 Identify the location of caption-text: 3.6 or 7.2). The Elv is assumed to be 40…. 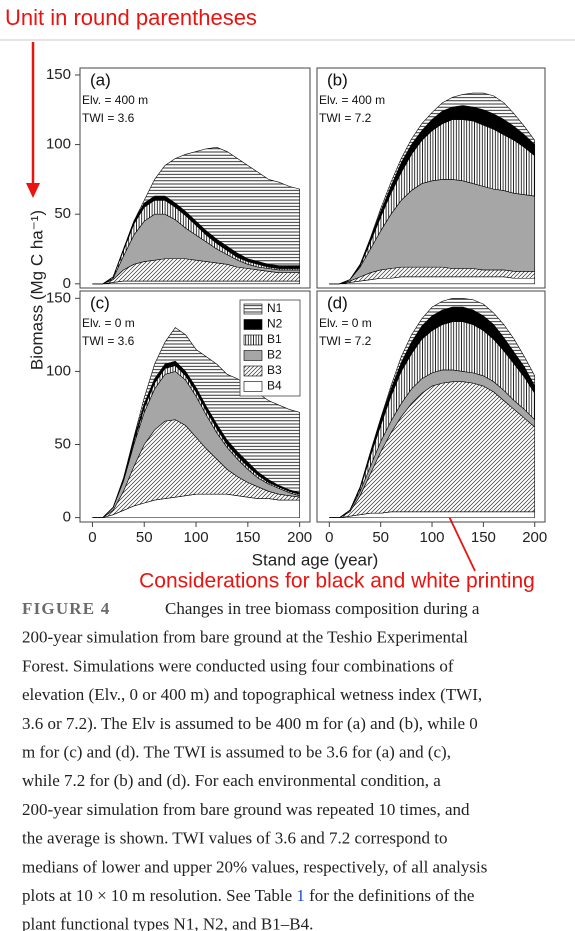
(250, 723).